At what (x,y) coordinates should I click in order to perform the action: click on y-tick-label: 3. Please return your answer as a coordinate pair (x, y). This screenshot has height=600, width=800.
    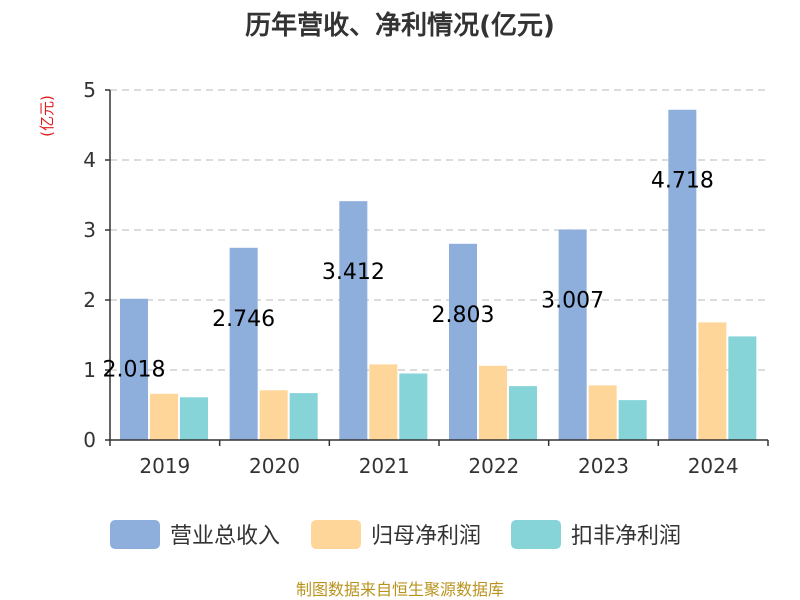
    Looking at the image, I should click on (89, 230).